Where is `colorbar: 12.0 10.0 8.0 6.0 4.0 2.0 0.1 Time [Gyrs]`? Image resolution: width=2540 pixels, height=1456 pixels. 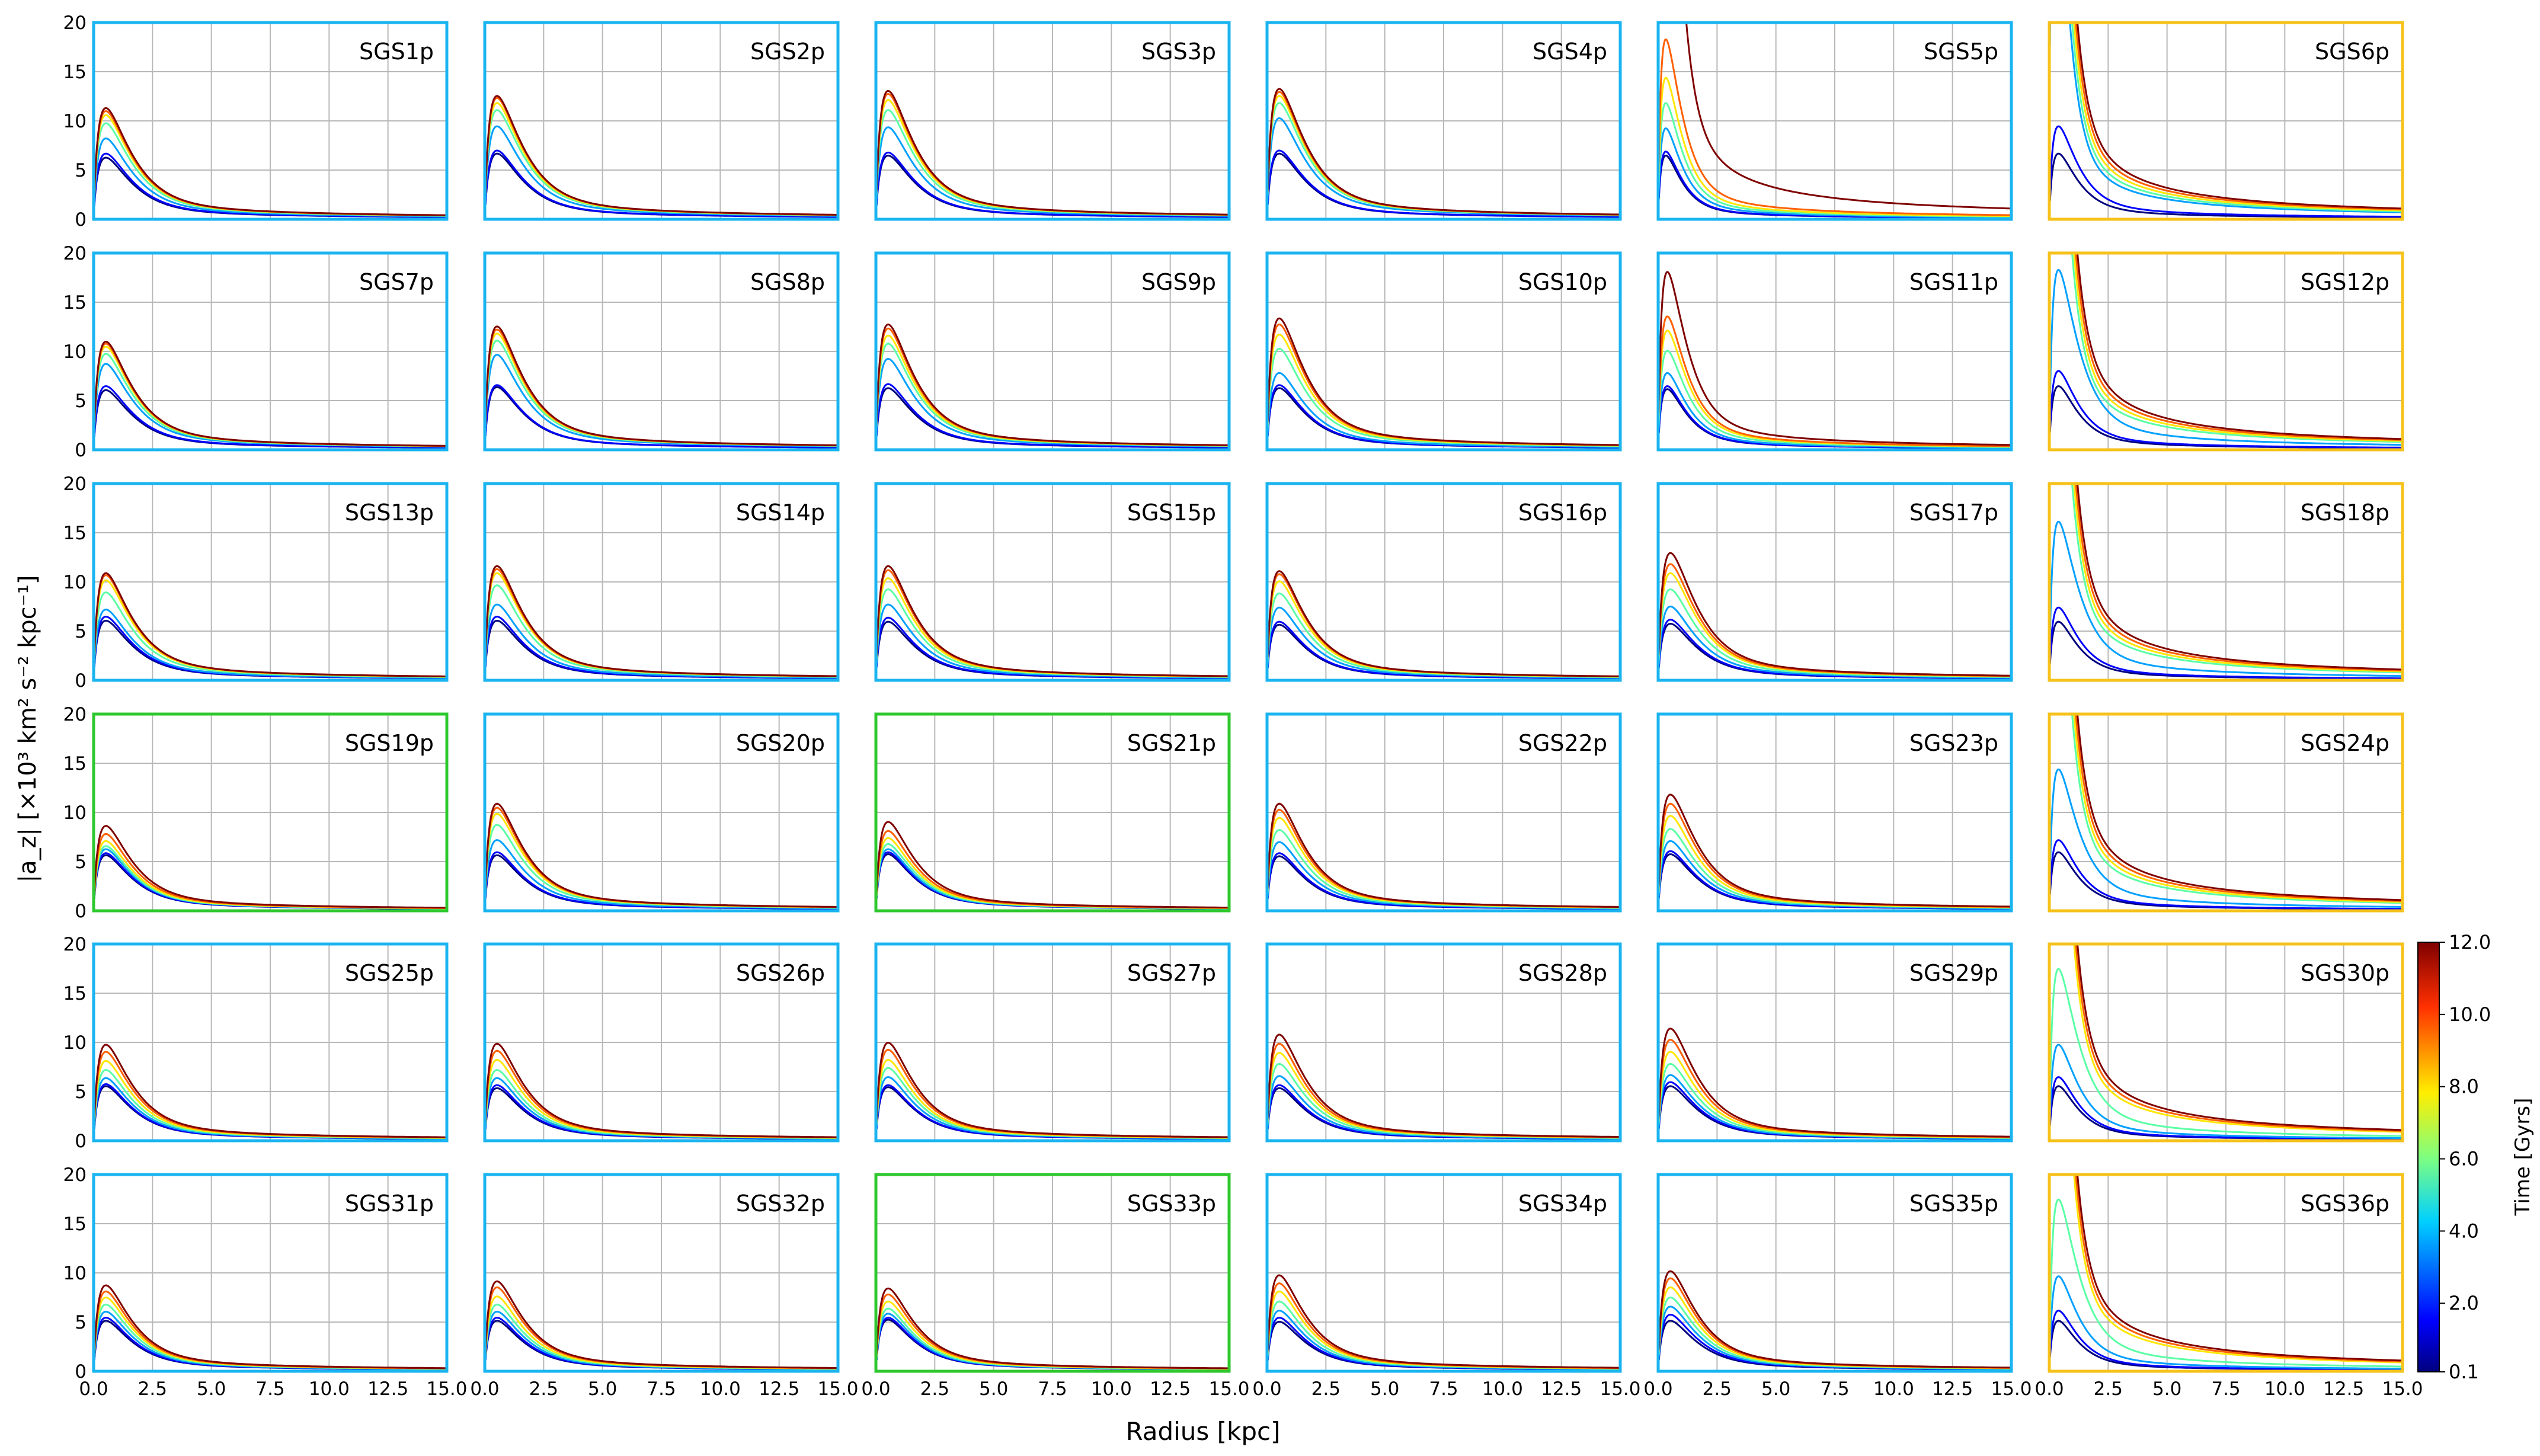
colorbar: 12.0 10.0 8.0 6.0 4.0 2.0 0.1 Time [Gyrs] is located at coordinates (2476, 1157).